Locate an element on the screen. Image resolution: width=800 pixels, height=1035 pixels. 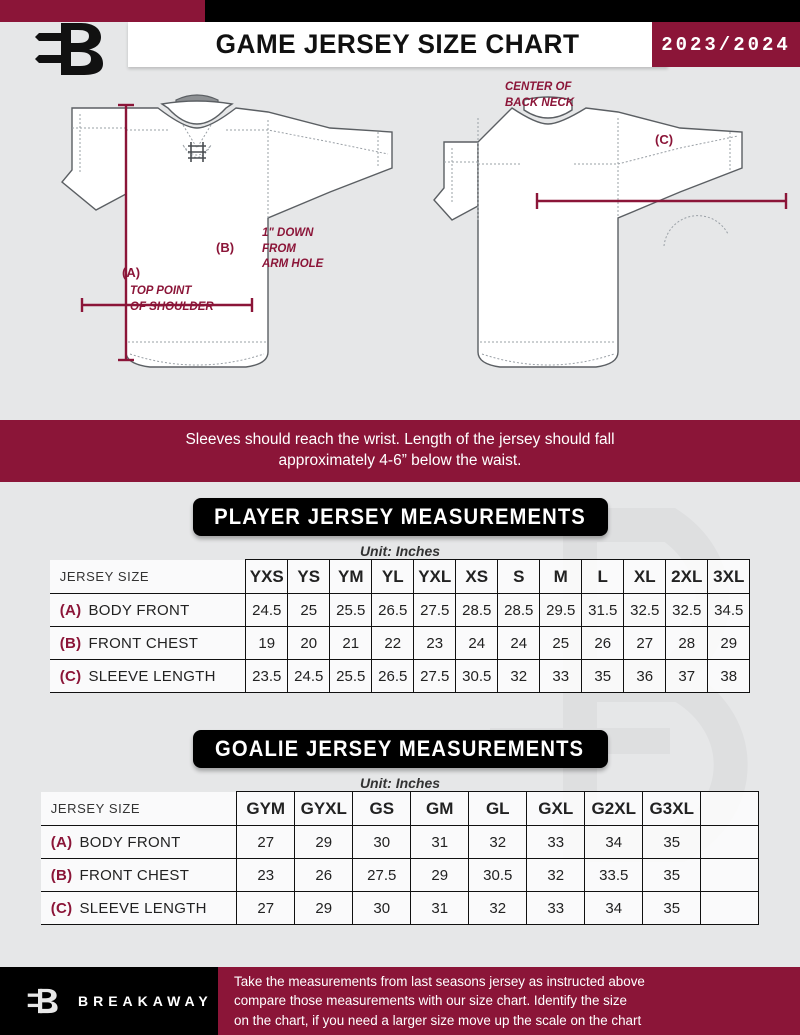
table-header-row: JERSEY SIZE GYM GYXL GS GM GL GXL G2XL G3XL is located at coordinates (400, 808).